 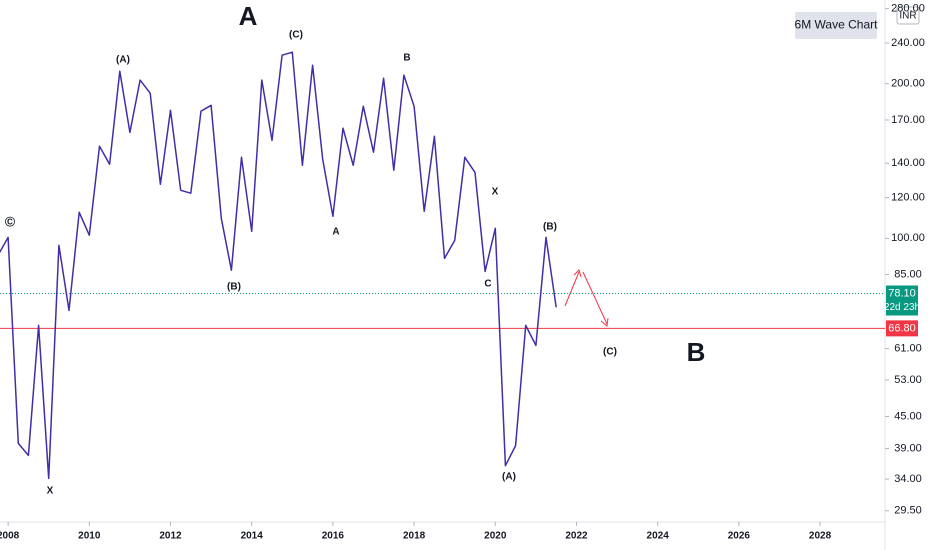 What do you see at coordinates (252, 536) in the screenshot?
I see `x-tick-label: 2014` at bounding box center [252, 536].